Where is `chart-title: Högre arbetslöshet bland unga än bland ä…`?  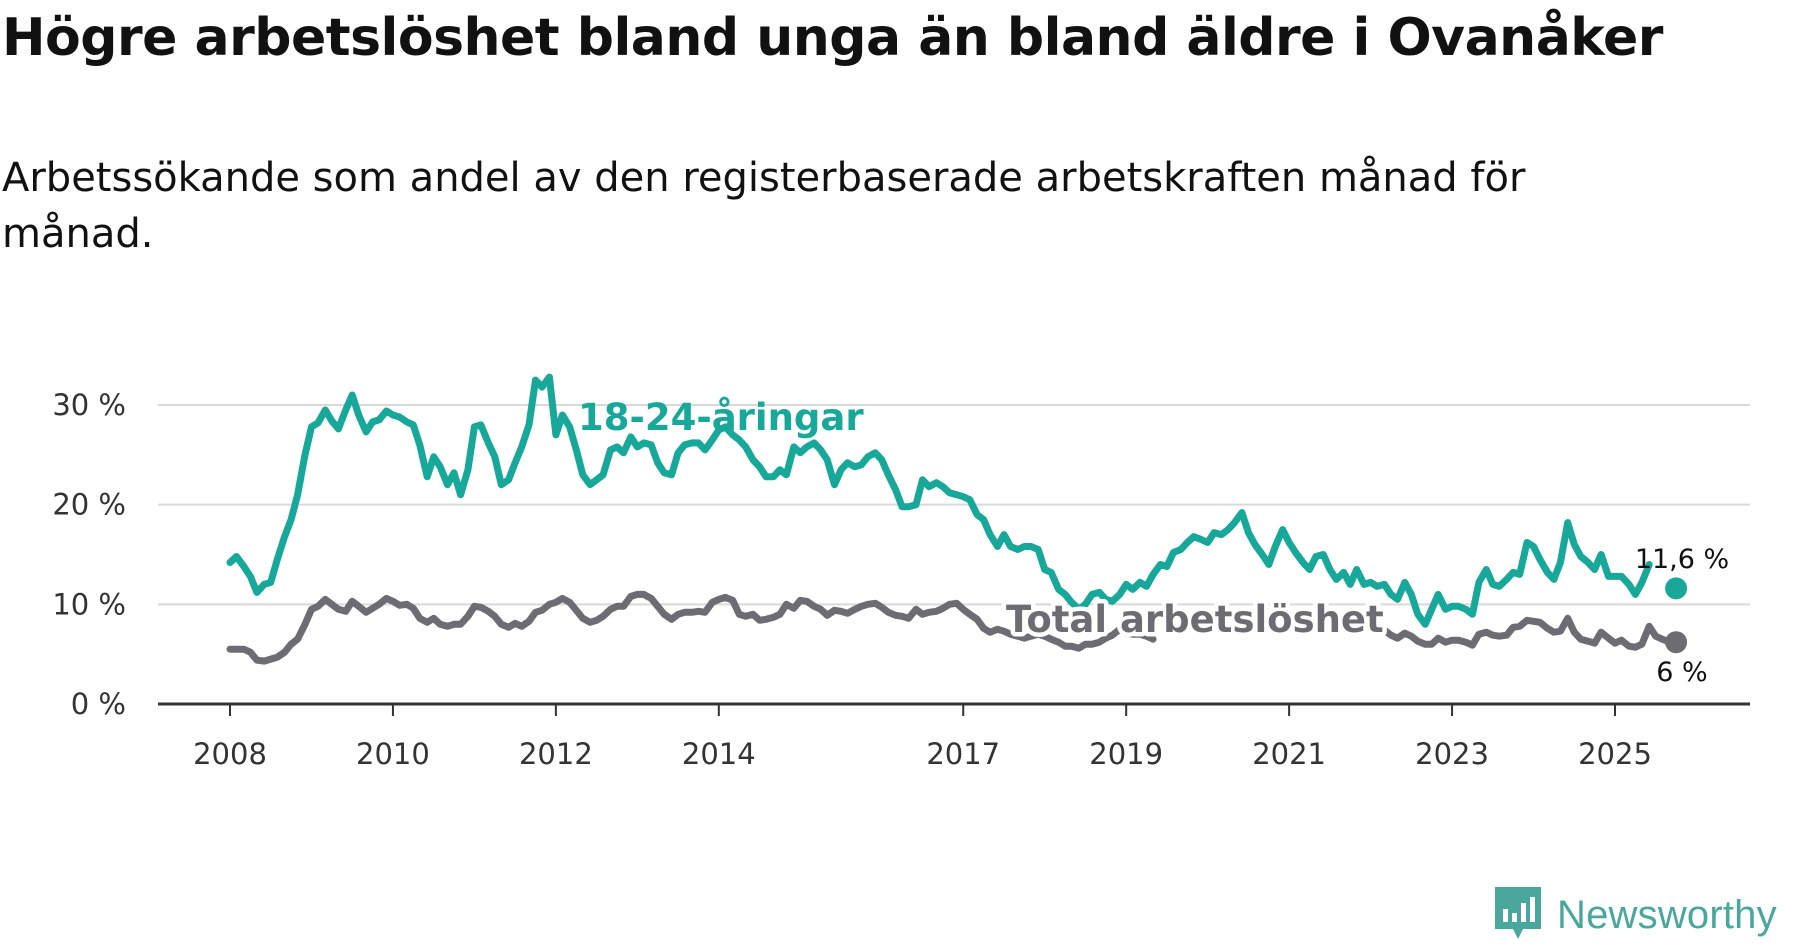 chart-title: Högre arbetslöshet bland unga än bland ä… is located at coordinates (832, 38).